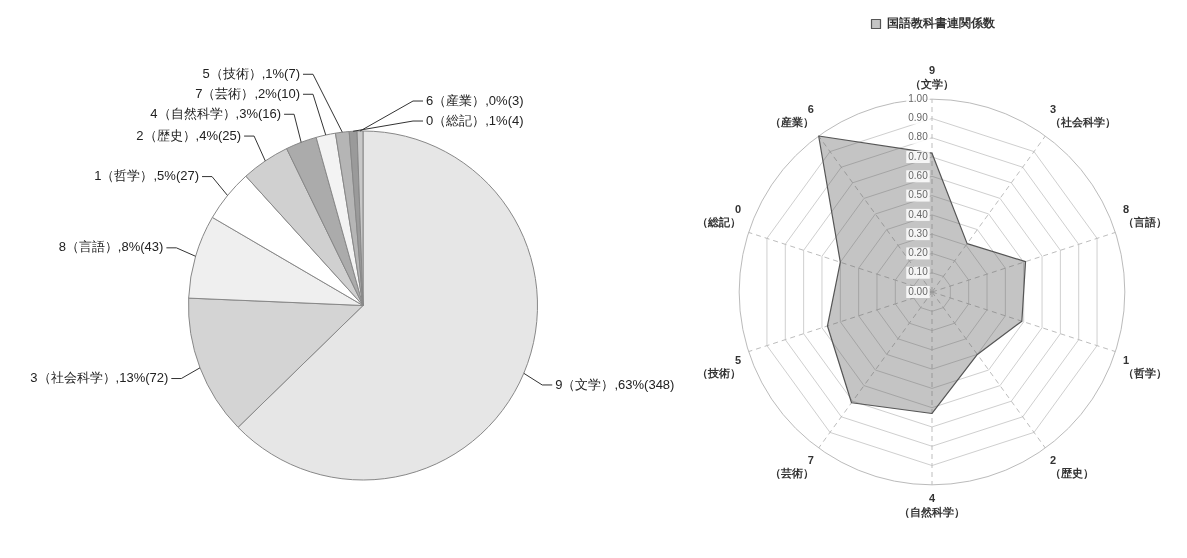  What do you see at coordinates (1145, 366) in the screenshot?
I see `spoke-label: 1 （哲学）` at bounding box center [1145, 366].